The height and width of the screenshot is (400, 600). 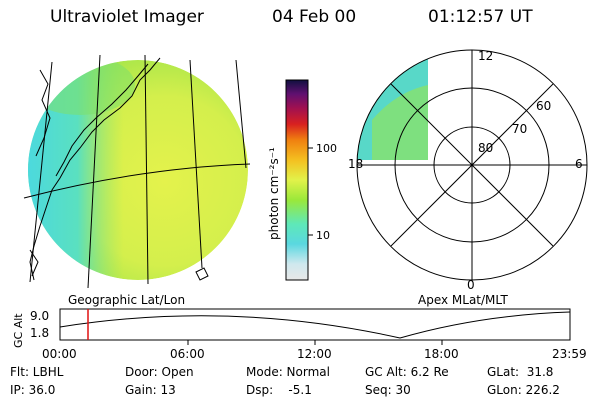 What do you see at coordinates (315, 325) in the screenshot?
I see `altitude-curve` at bounding box center [315, 325].